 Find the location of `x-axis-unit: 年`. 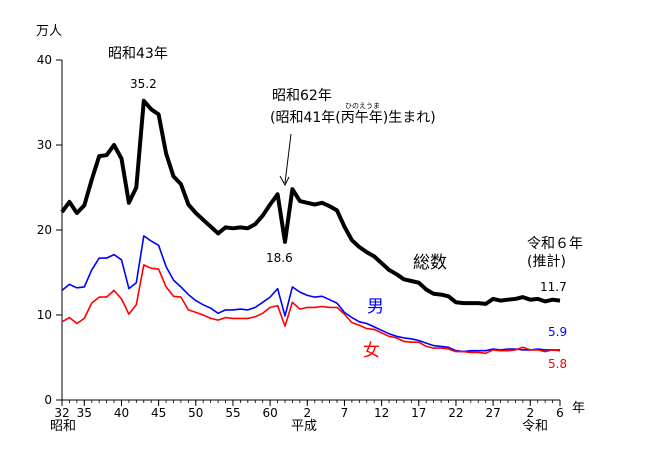

x-axis-unit: 年 is located at coordinates (578, 408).